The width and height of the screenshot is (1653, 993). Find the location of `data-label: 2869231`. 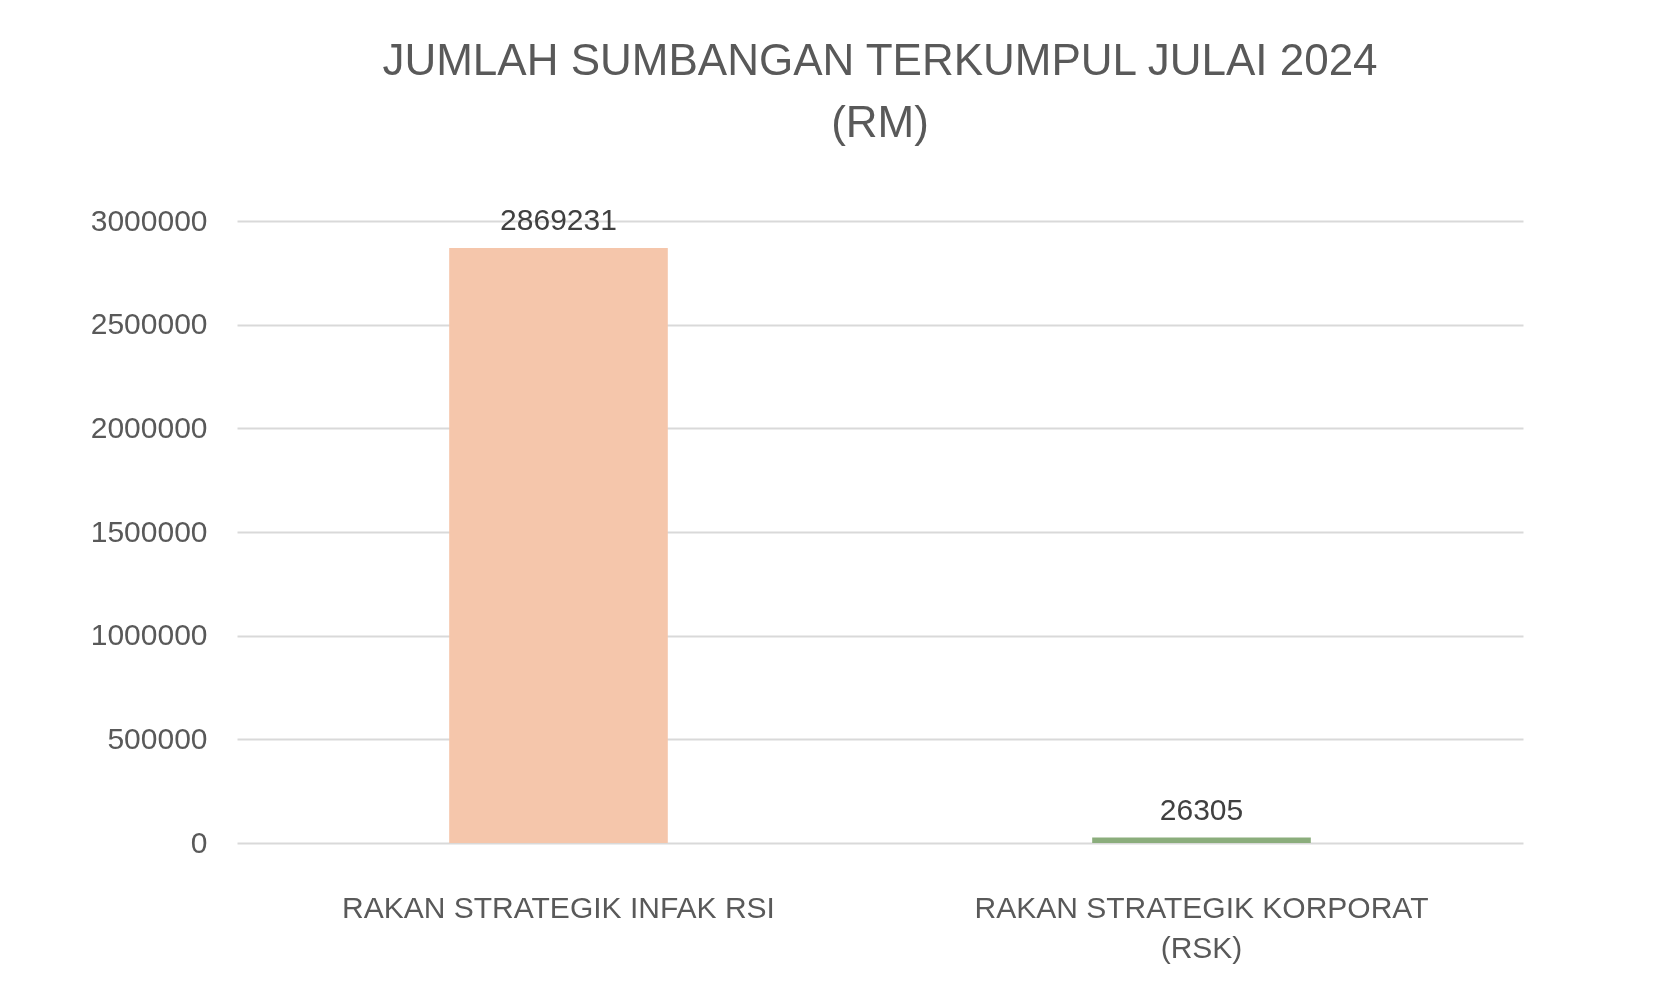

data-label: 2869231 is located at coordinates (558, 220).